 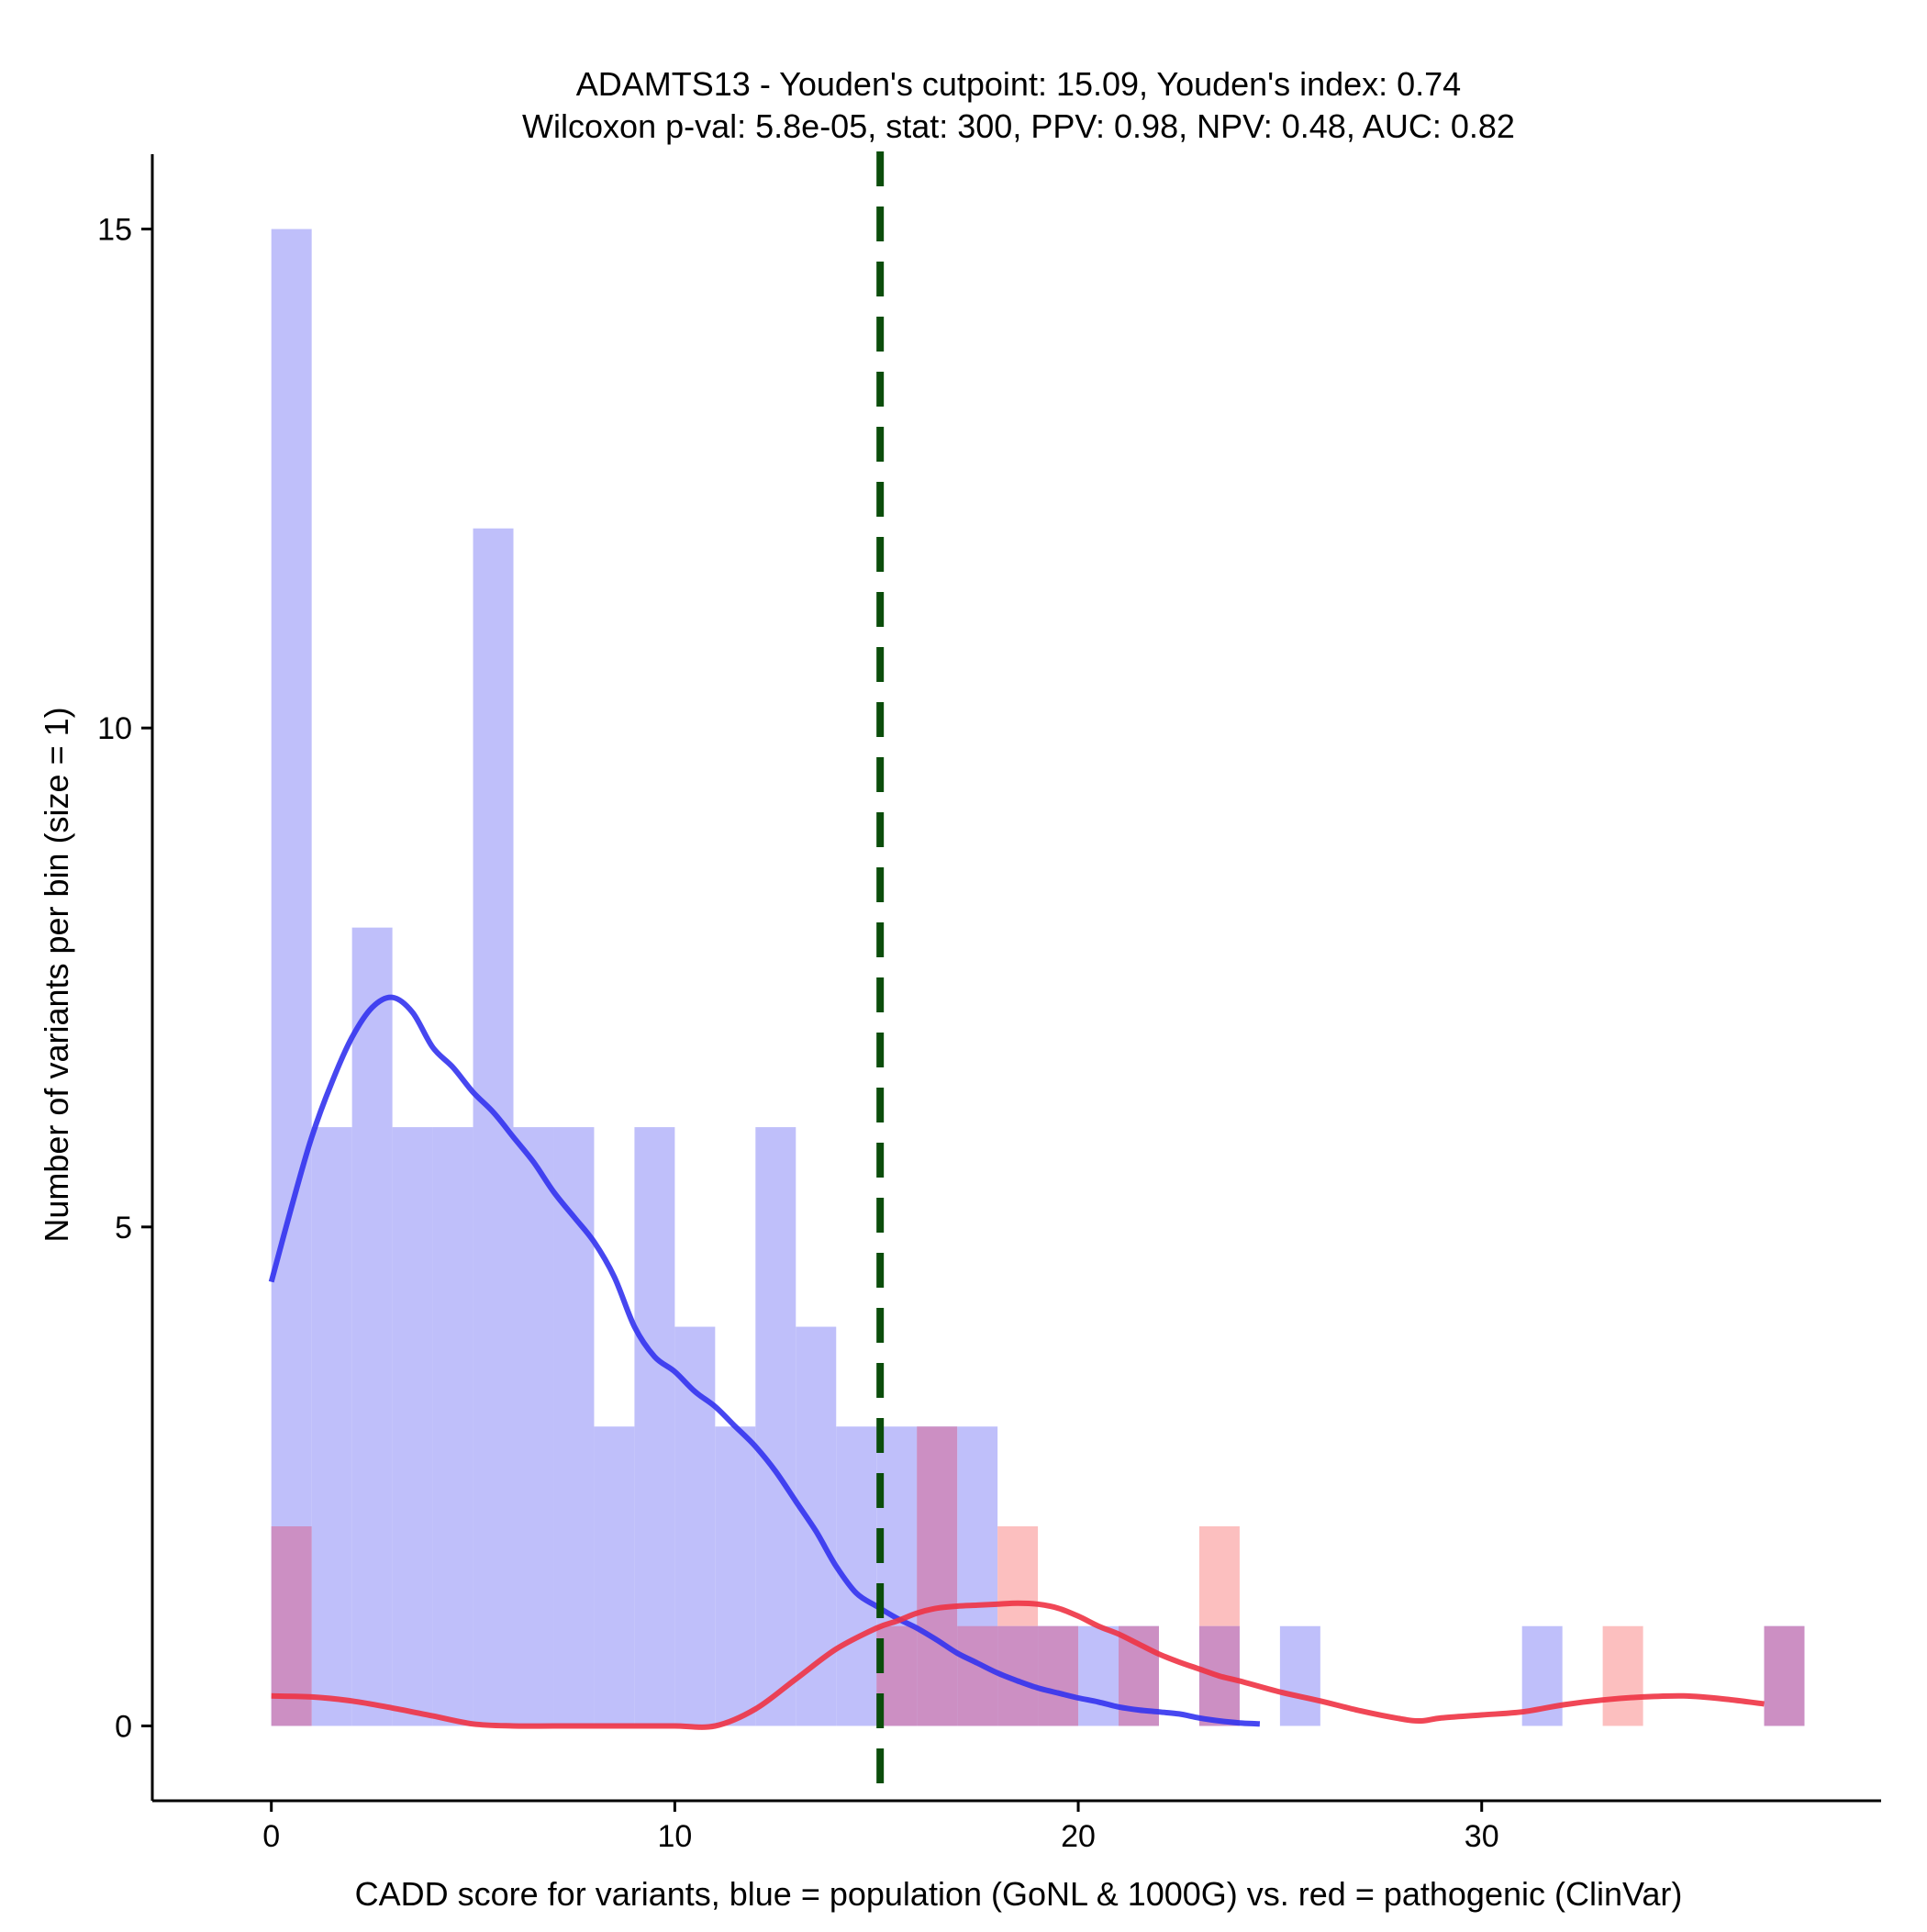 I want to click on y-axis-ticks: 0 5 10 15, so click(x=124, y=979).